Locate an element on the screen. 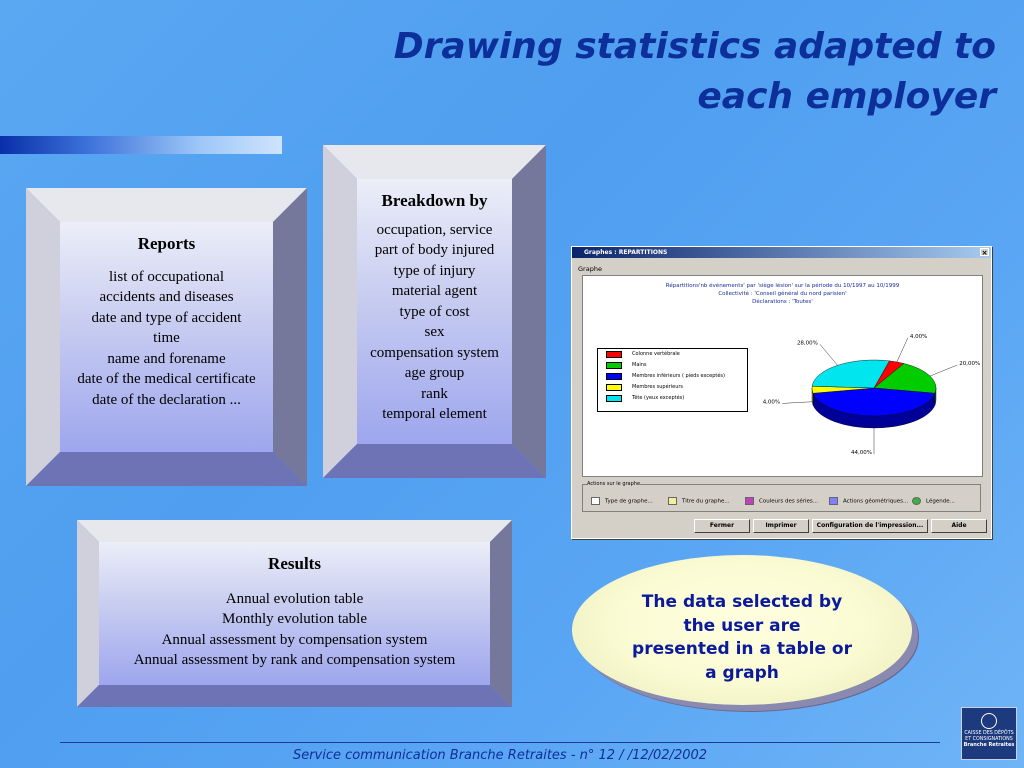  breakdown-line: rank is located at coordinates (434, 393).